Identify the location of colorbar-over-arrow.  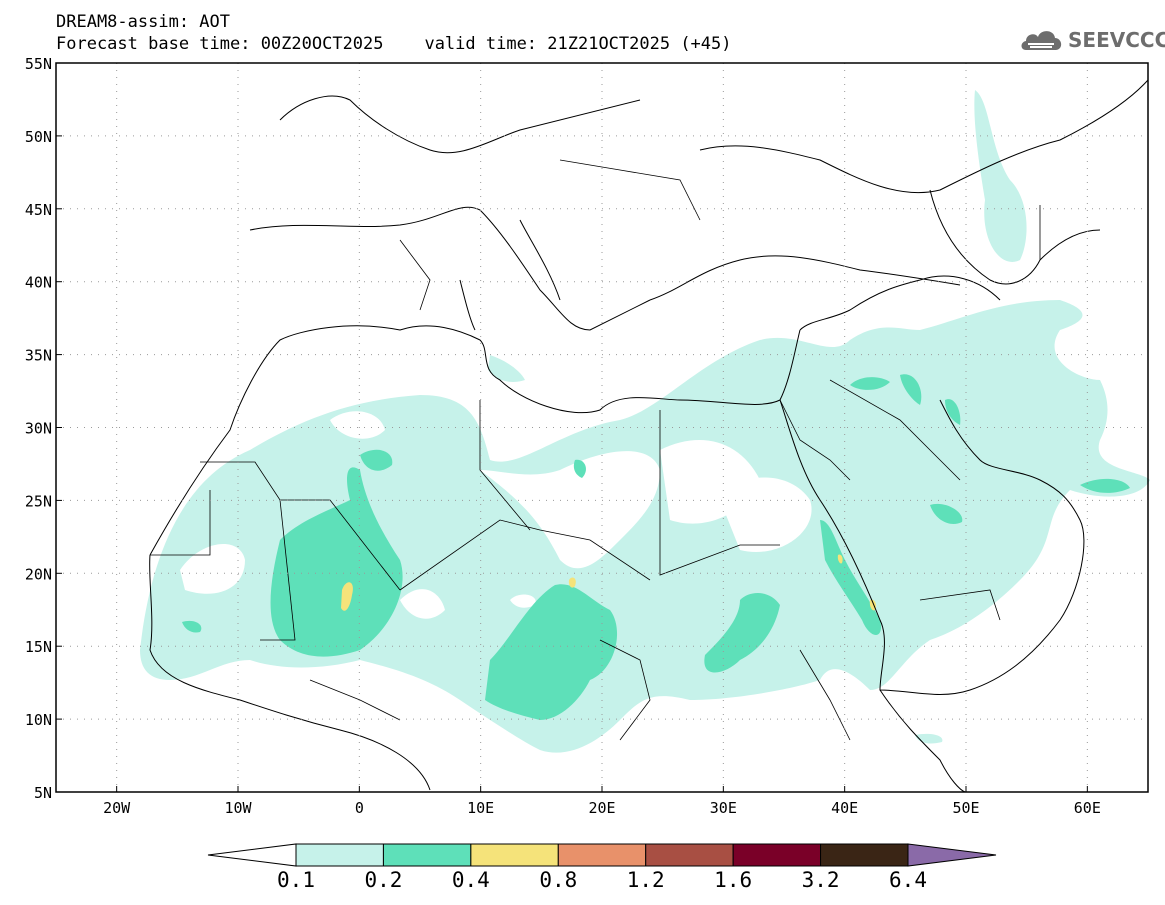
(952, 855).